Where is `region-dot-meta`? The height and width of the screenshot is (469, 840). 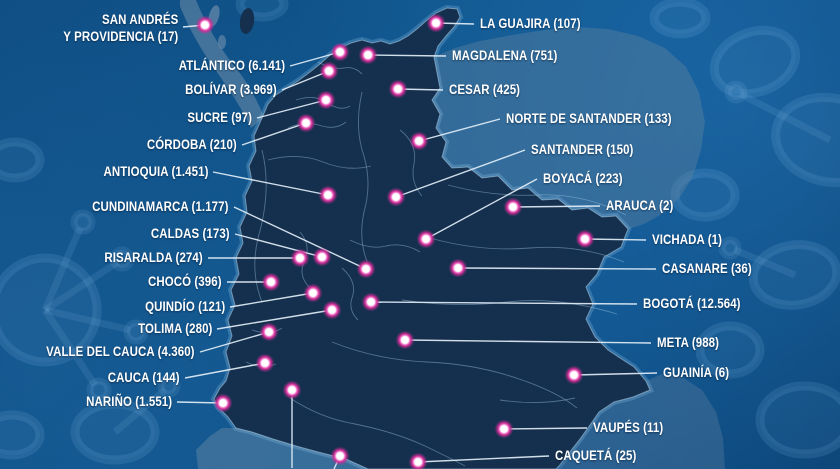 region-dot-meta is located at coordinates (405, 340).